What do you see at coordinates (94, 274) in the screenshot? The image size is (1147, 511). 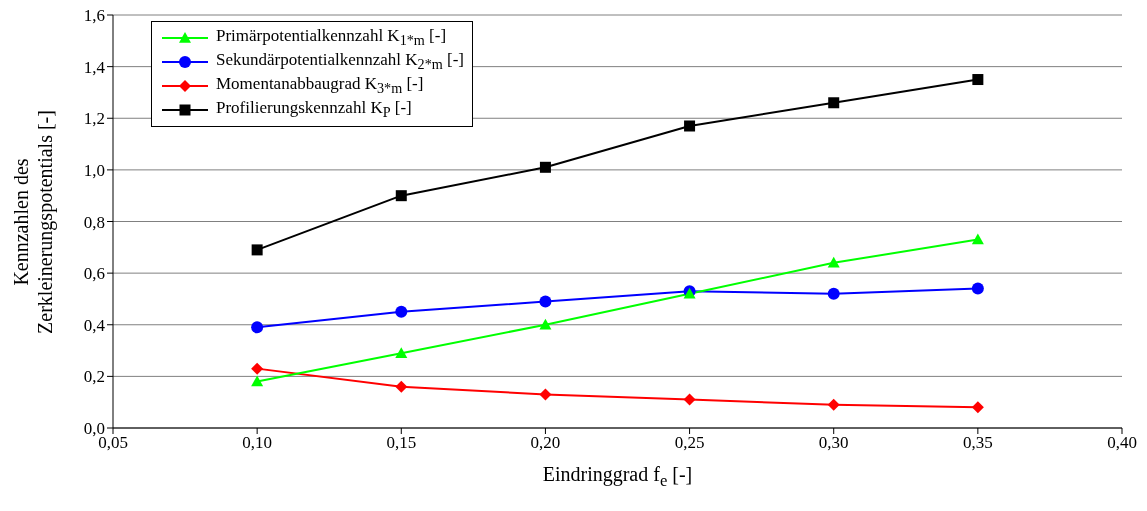 I see `y-tick-label: 0,6` at bounding box center [94, 274].